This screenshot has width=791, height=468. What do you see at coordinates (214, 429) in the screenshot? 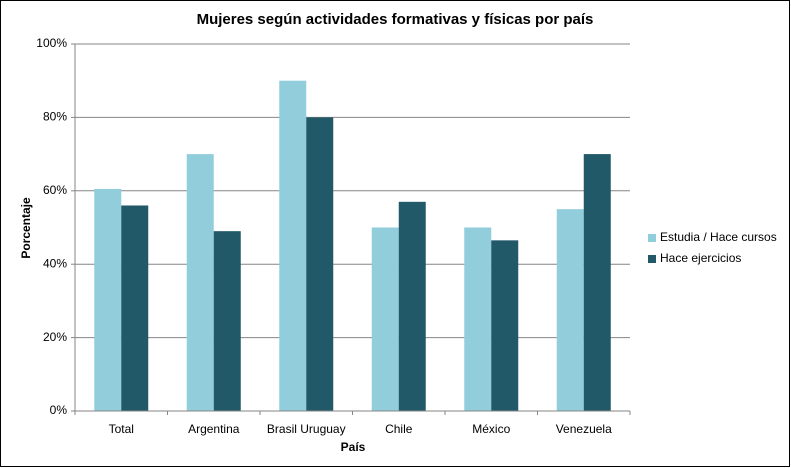
I see `x-tick-label: Argentina` at bounding box center [214, 429].